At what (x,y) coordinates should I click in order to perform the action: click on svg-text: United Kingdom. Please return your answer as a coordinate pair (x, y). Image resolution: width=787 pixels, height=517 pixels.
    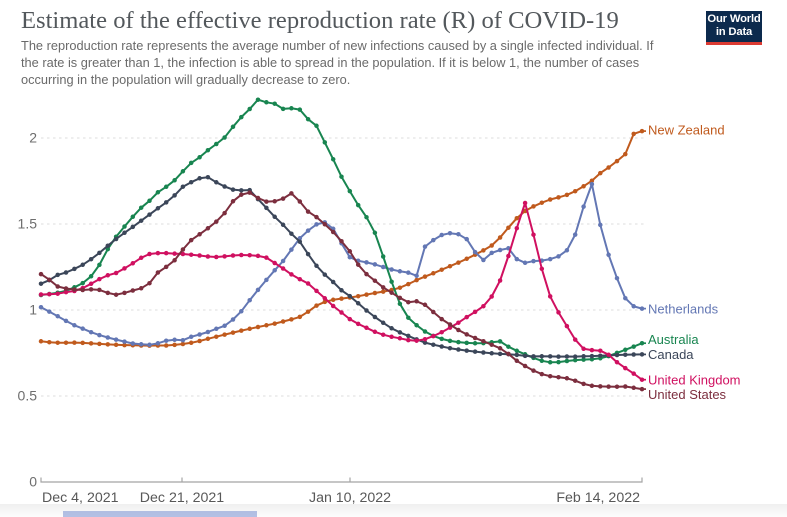
    Looking at the image, I should click on (694, 380).